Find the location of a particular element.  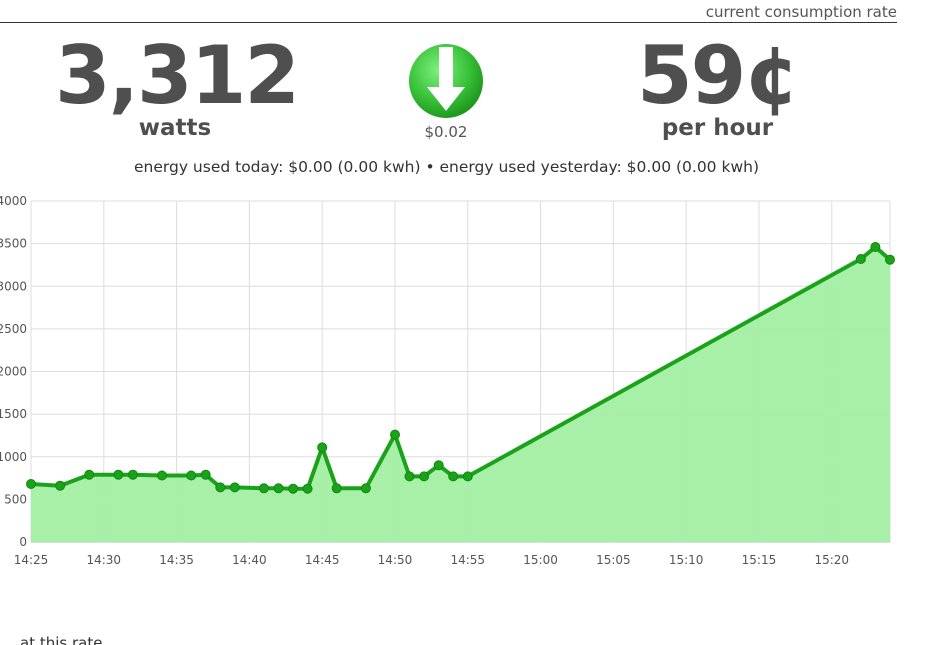

x-tick-label: 14:45 is located at coordinates (322, 560).